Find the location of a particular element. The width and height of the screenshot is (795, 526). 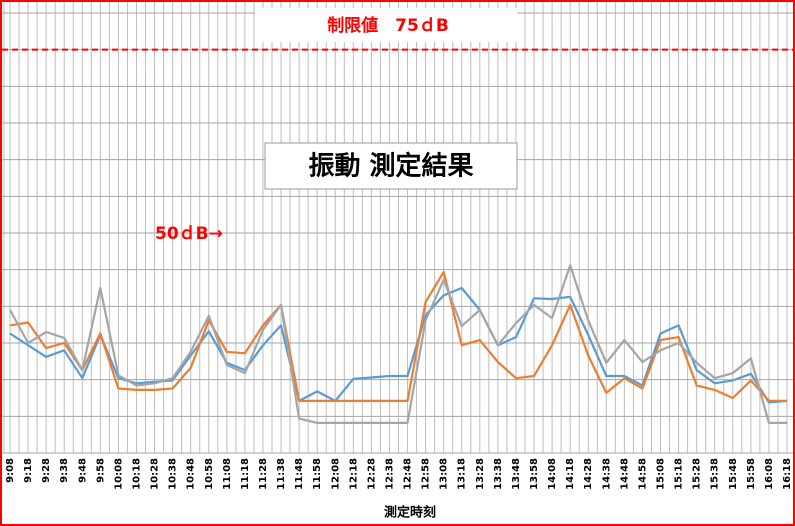

x-tick-label: 11:28 is located at coordinates (263, 474).